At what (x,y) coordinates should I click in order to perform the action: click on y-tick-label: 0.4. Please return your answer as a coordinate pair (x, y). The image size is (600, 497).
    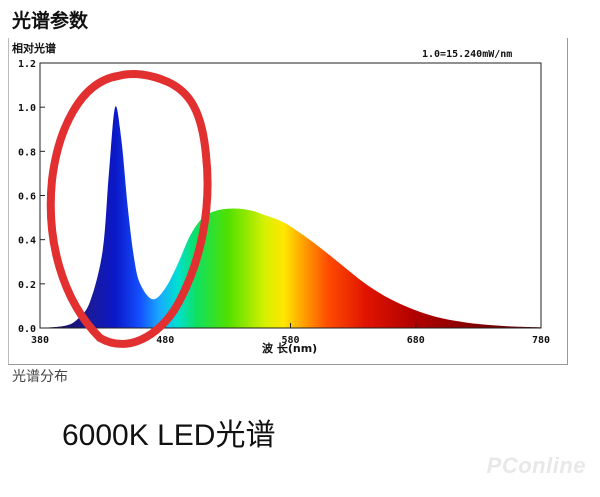
    Looking at the image, I should click on (27, 241).